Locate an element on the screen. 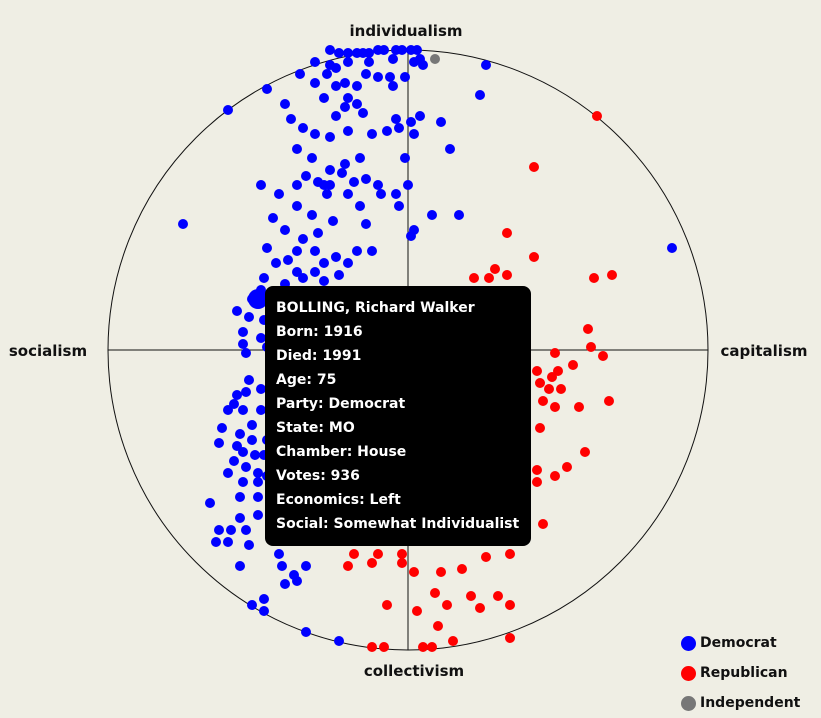 This screenshot has height=718, width=821. legend-item-democrat: Democrat is located at coordinates (740, 643).